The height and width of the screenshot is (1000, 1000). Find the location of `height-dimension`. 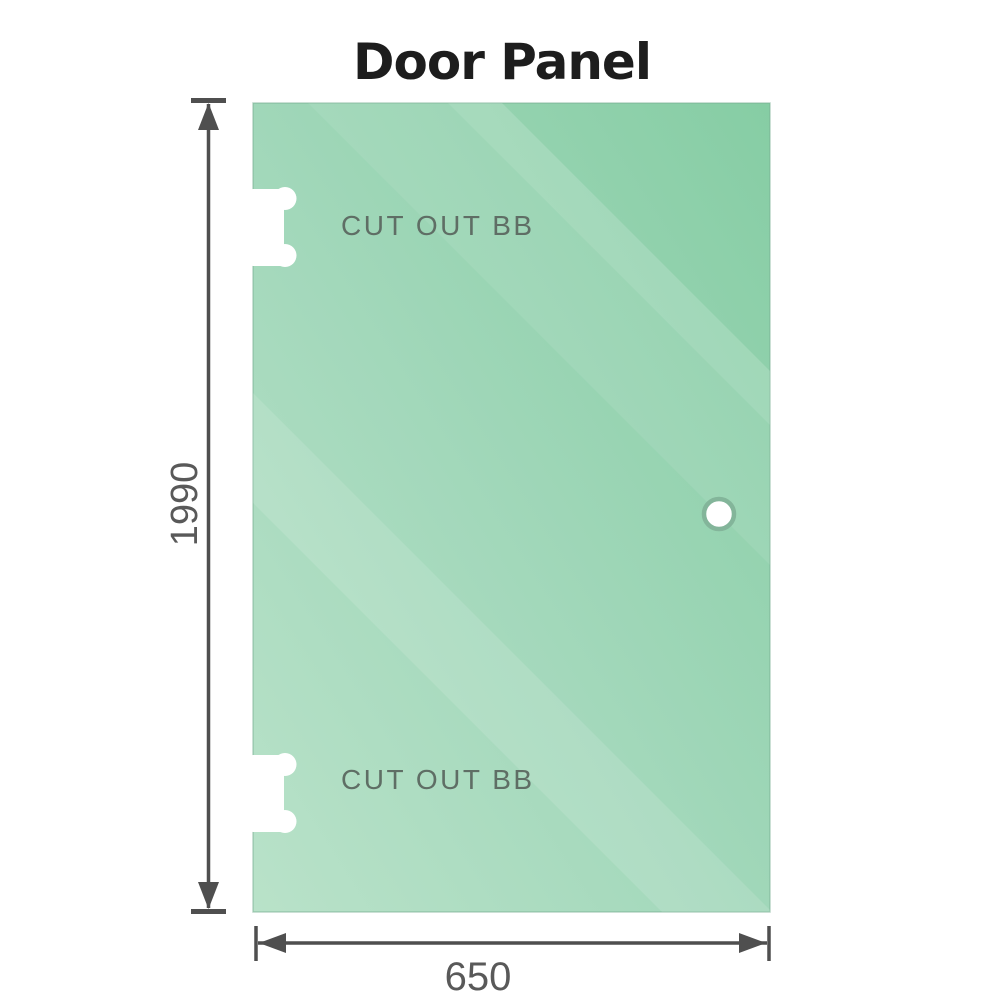

height-dimension is located at coordinates (208, 506).